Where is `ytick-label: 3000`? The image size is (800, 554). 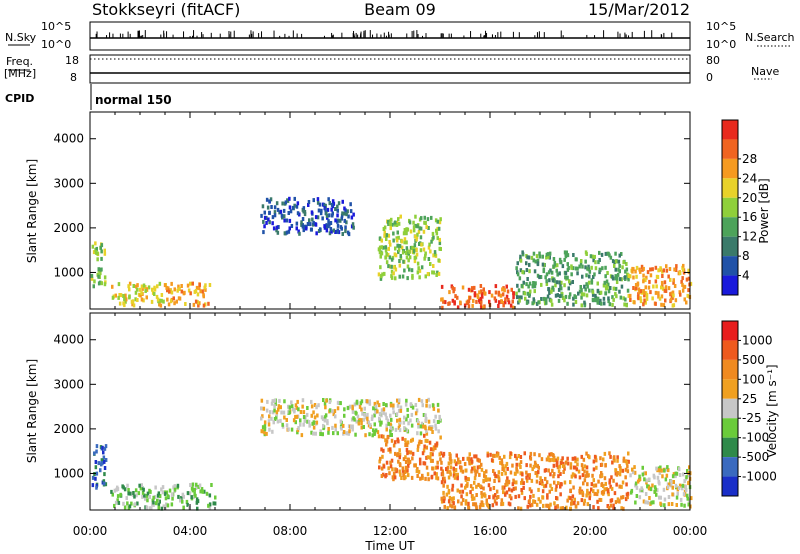
ytick-label: 3000 is located at coordinates (68, 384).